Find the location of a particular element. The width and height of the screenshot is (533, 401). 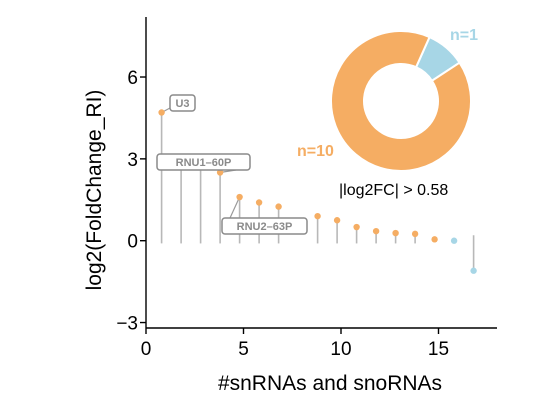

x-tick-label: 10 is located at coordinates (340, 349).